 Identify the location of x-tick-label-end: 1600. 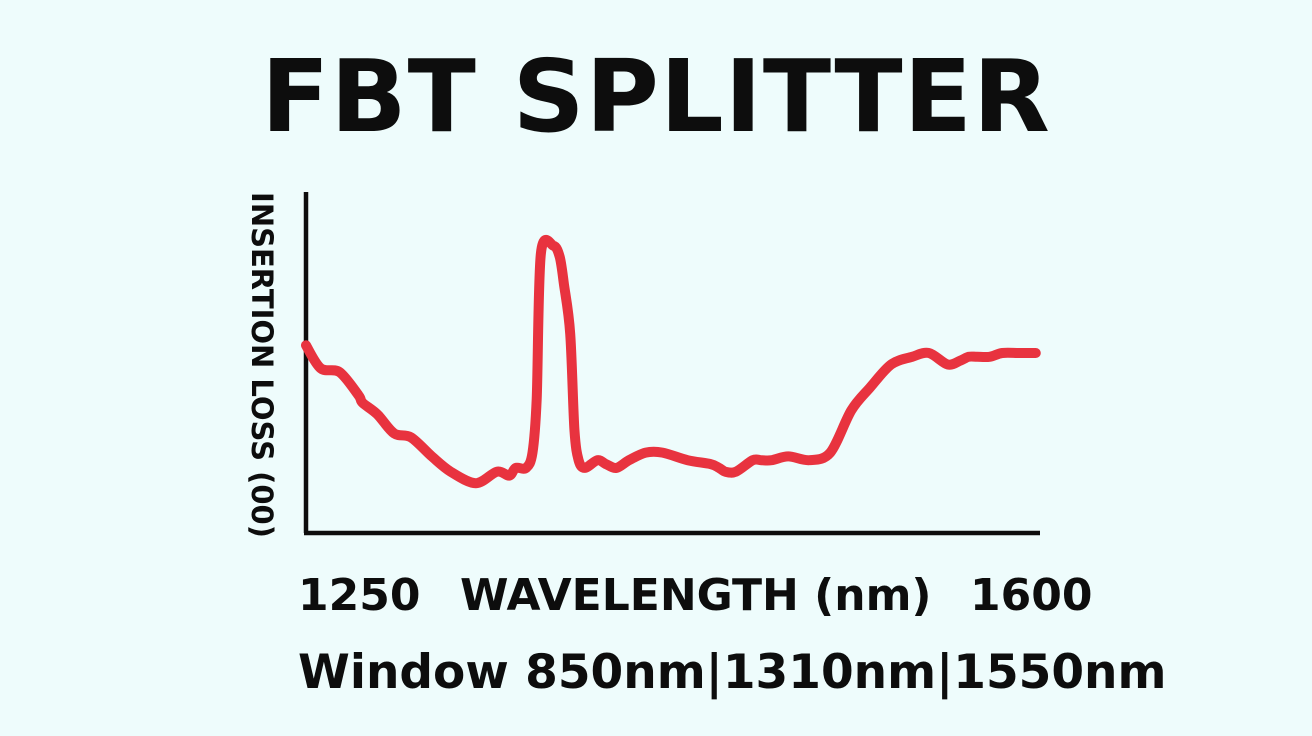
(1031, 595).